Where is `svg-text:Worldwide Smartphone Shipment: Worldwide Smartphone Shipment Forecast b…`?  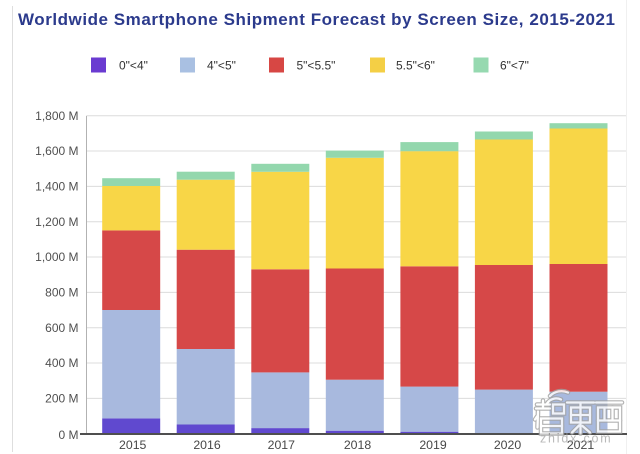
svg-text:Worldwide Smartphone Shipment: Worldwide Smartphone Shipment Forecast b… is located at coordinates (316, 19).